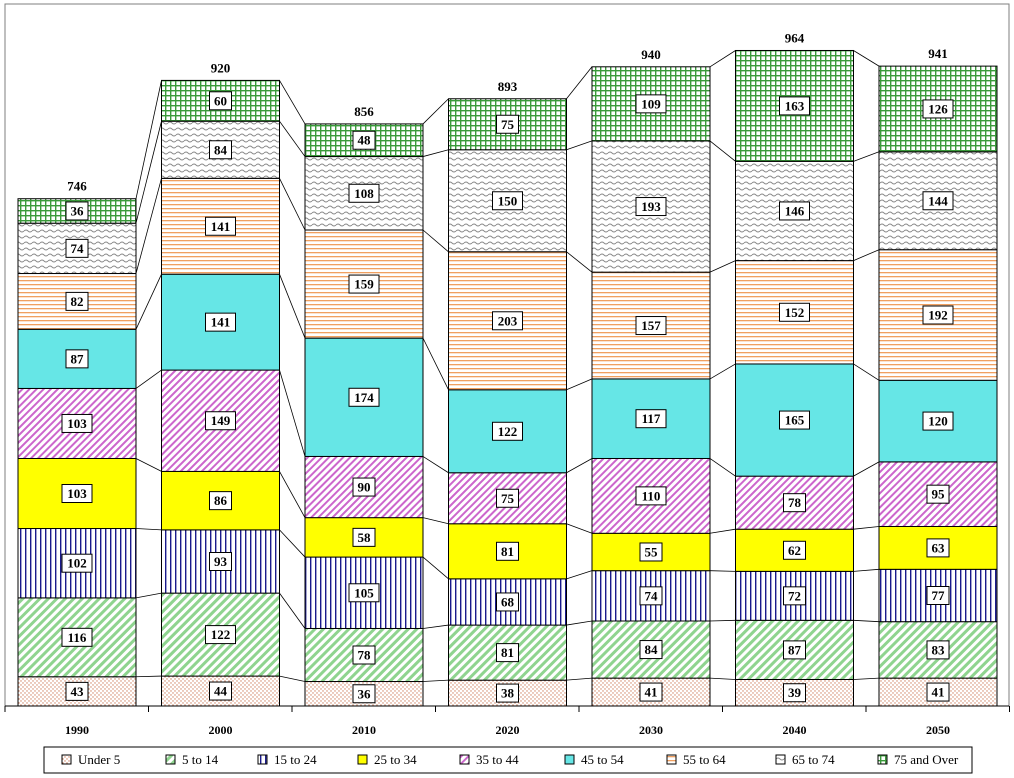 The image size is (1014, 778). I want to click on segment-value-label: 36, so click(78, 210).